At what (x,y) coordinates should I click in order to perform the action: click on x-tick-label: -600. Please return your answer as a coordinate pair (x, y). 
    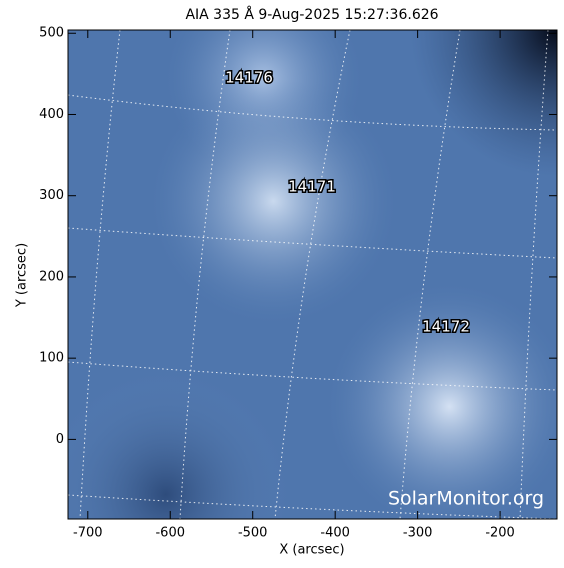
    Looking at the image, I should click on (170, 533).